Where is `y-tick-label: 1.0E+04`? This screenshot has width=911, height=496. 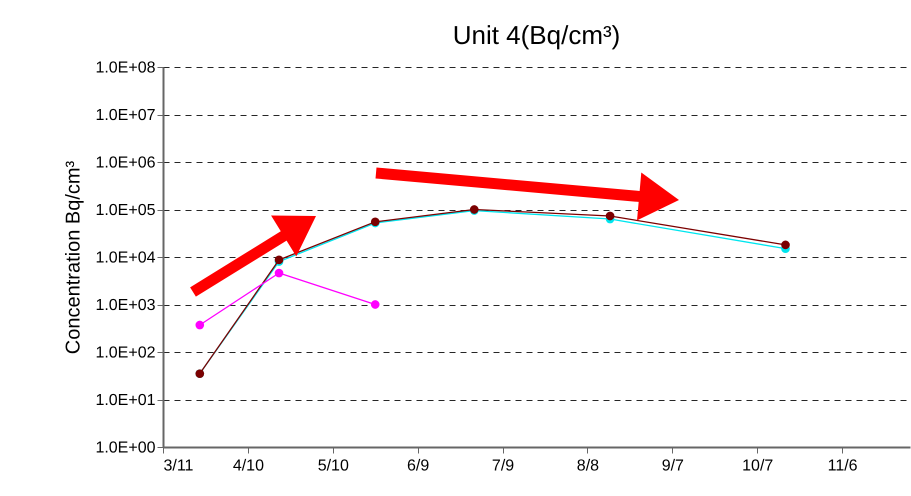 y-tick-label: 1.0E+04 is located at coordinates (125, 258).